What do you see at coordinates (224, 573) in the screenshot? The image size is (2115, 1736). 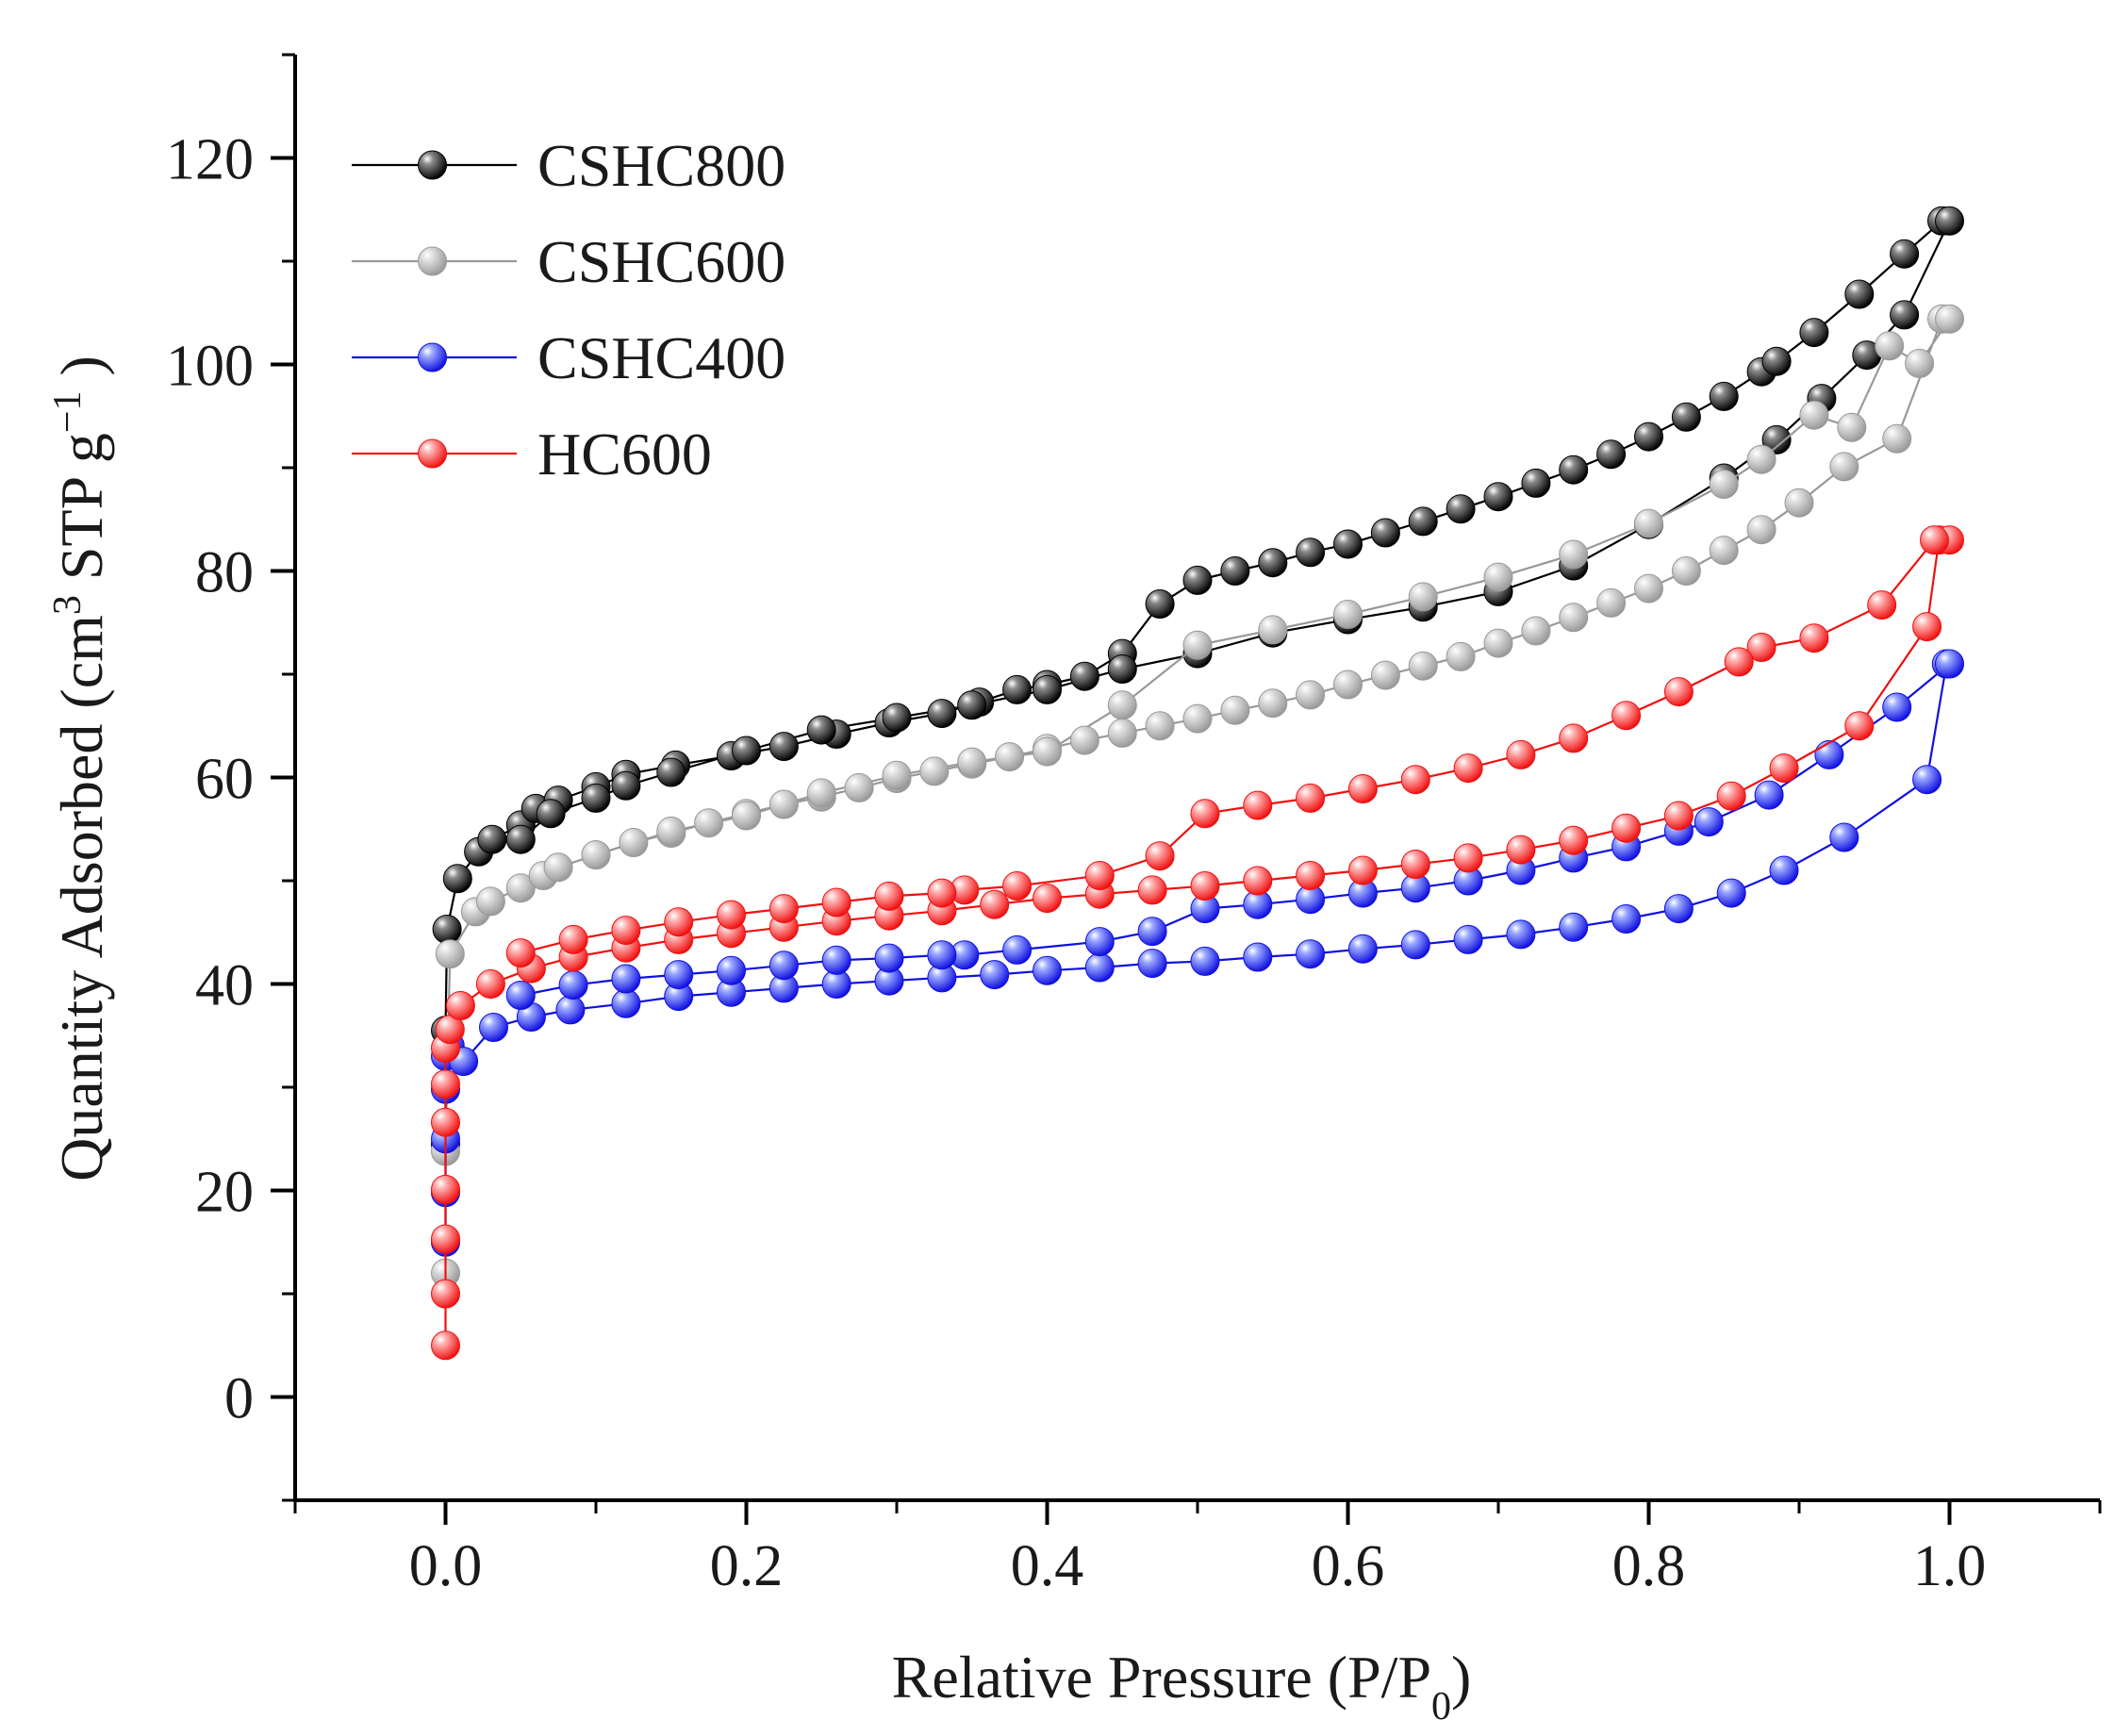 I see `y-tick-label: 80` at bounding box center [224, 573].